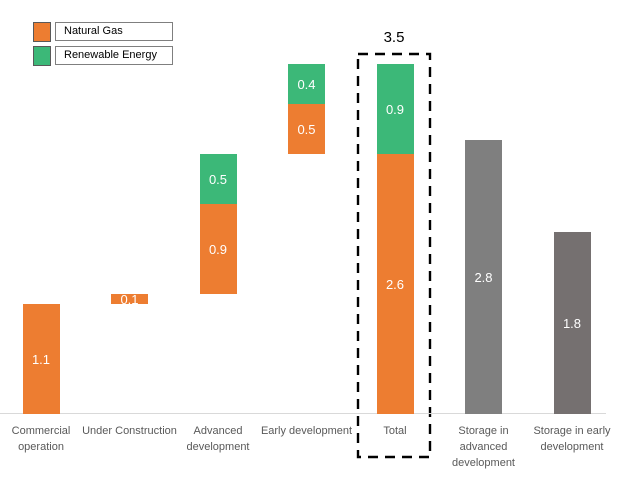 Image resolution: width=628 pixels, height=481 pixels. I want to click on legend-label-natural-gas: Natural Gas, so click(114, 31).